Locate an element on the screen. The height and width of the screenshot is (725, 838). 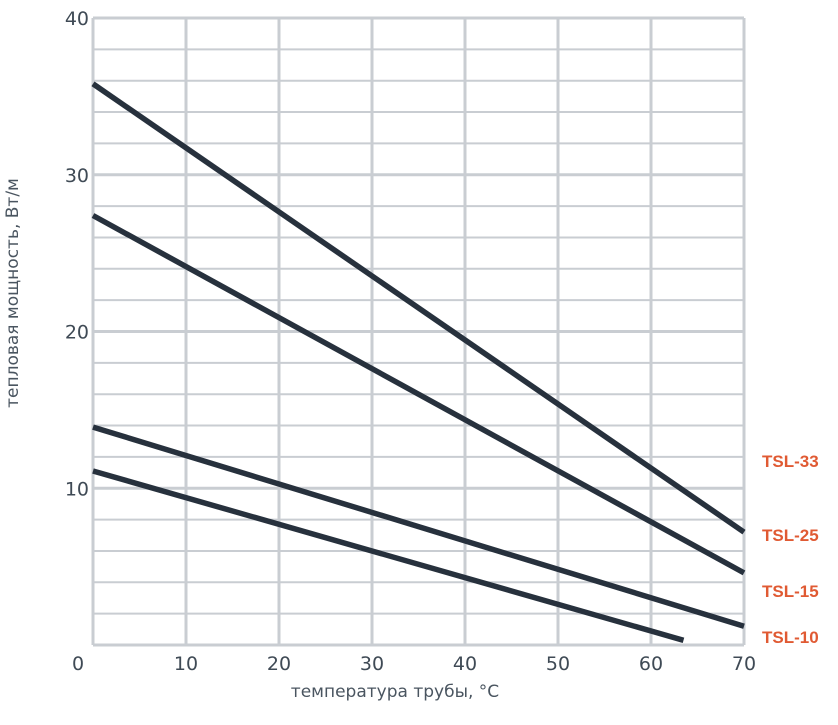
series-label-tsl-10: TSL-10 is located at coordinates (790, 637).